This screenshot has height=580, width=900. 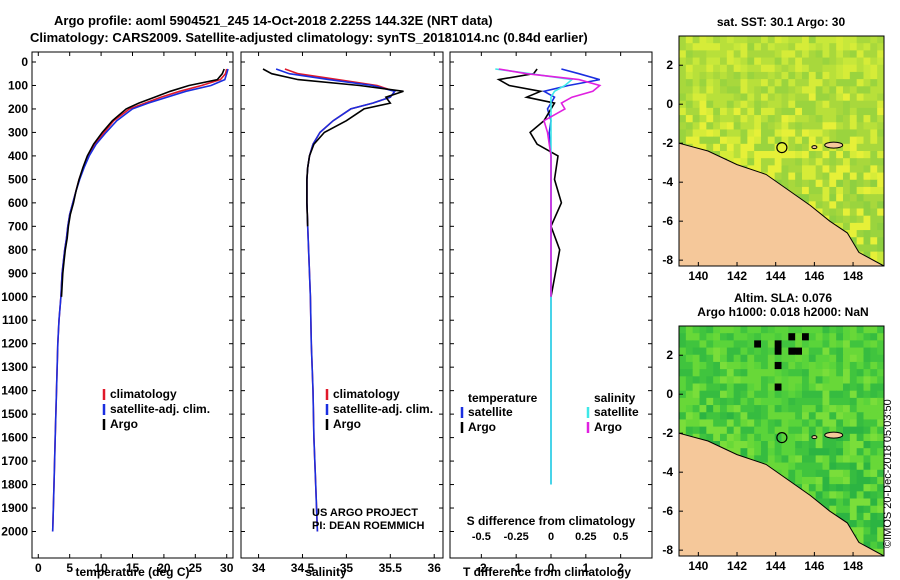 What do you see at coordinates (853, 566) in the screenshot?
I see `map-lon-tick-label: 148` at bounding box center [853, 566].